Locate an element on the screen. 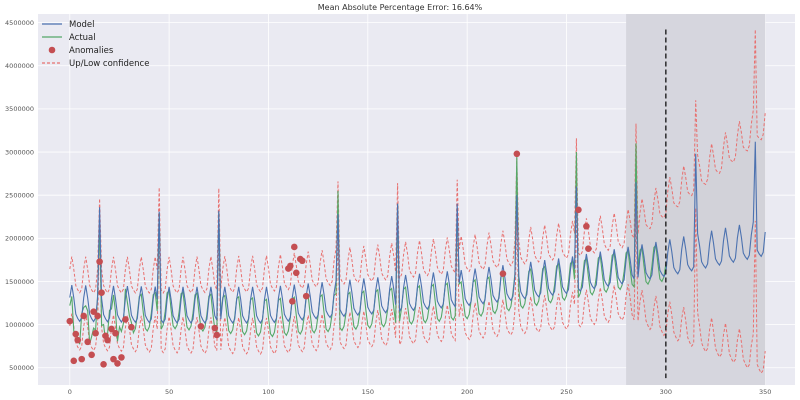  legend-label: Actual is located at coordinates (82, 38).